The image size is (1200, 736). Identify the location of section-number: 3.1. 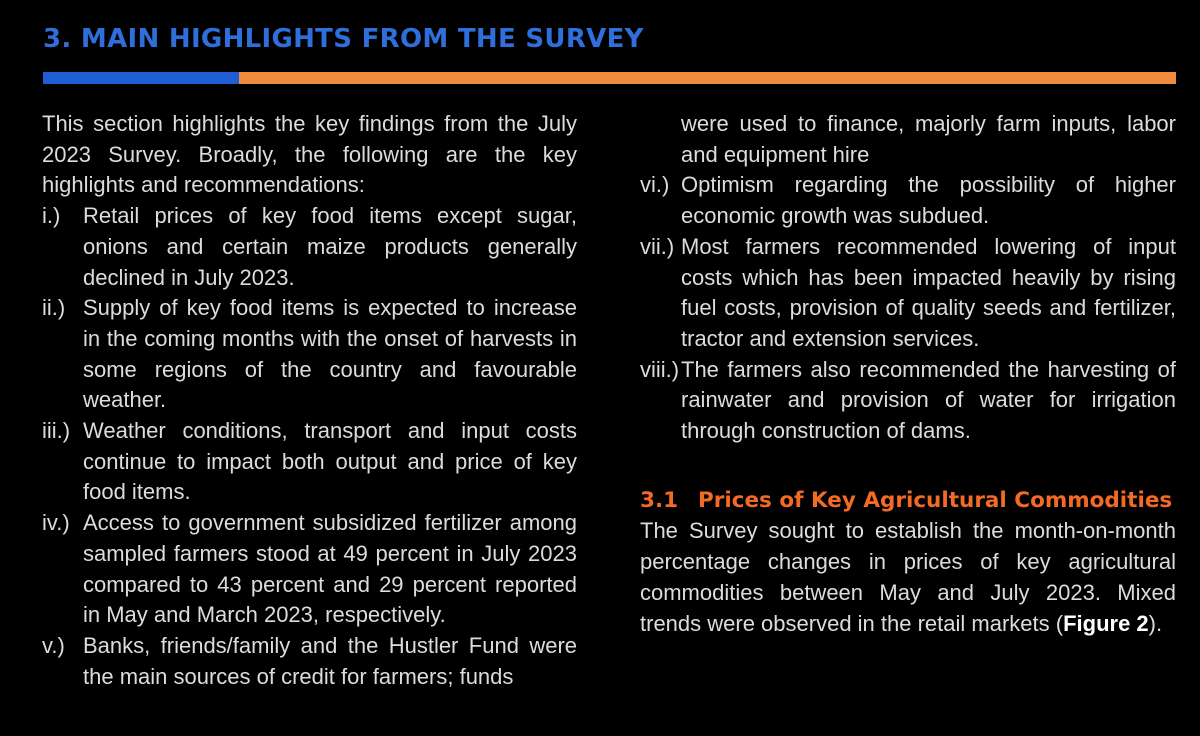
(659, 500).